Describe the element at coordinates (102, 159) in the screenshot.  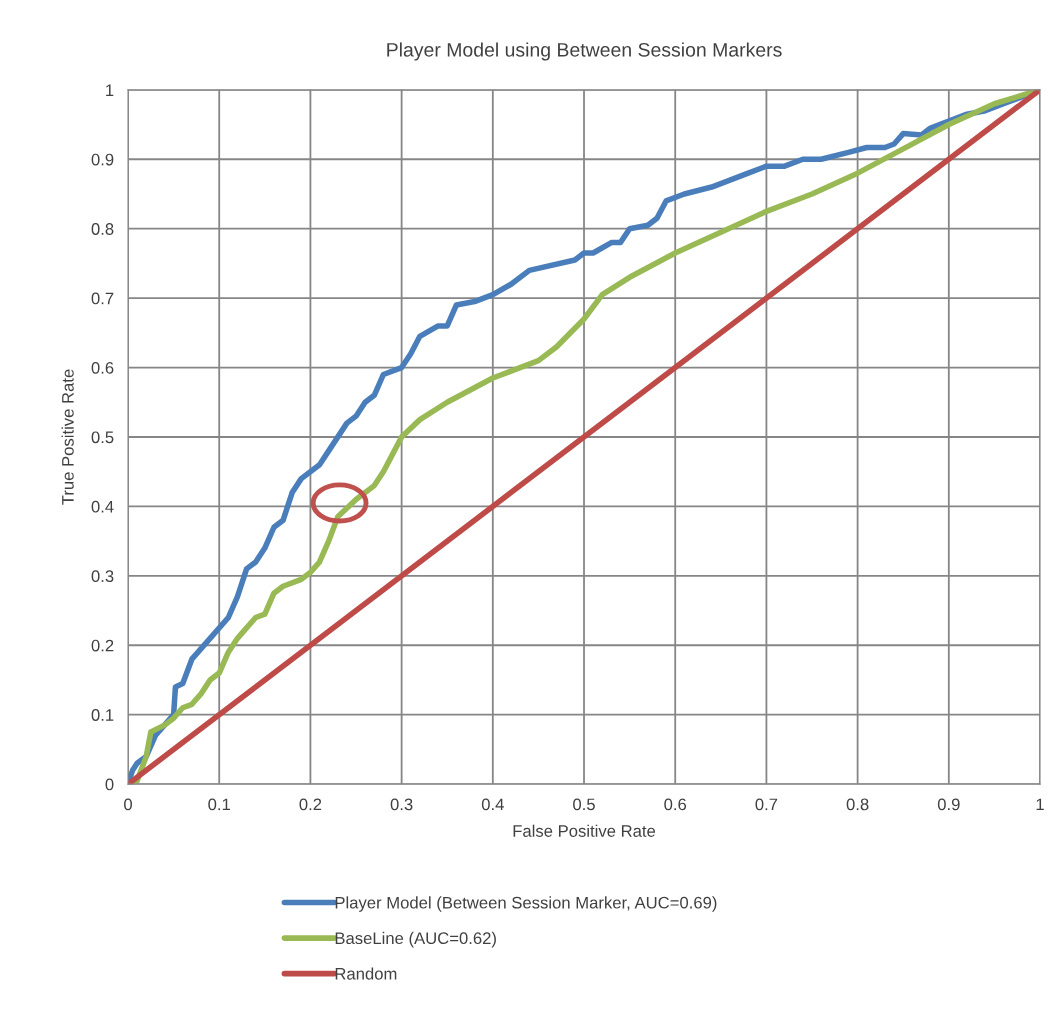
I see `y-tick-label: 0.9` at that location.